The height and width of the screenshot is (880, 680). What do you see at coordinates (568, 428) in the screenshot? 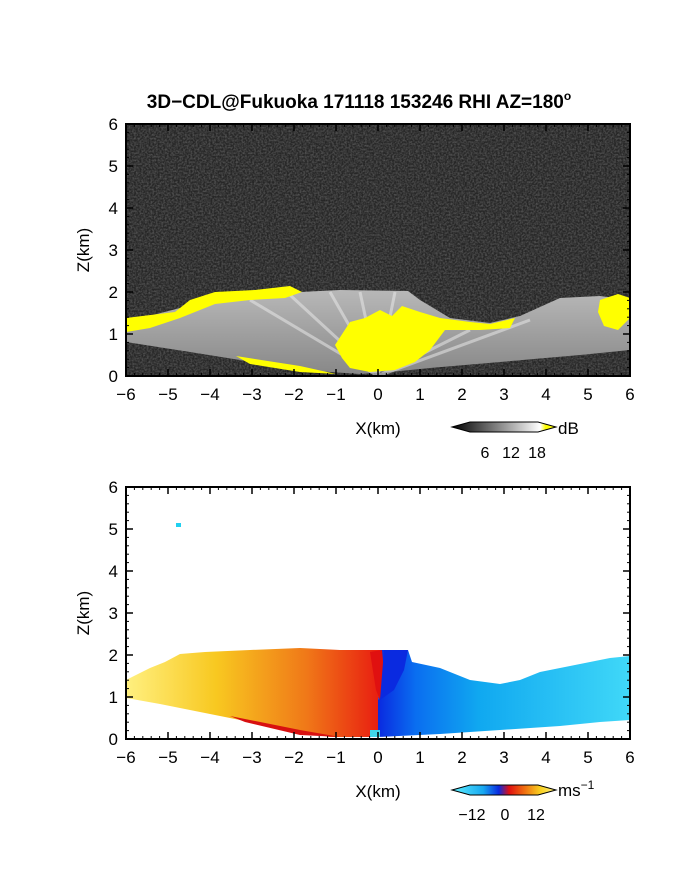
I see `colorbar-label: dB` at bounding box center [568, 428].